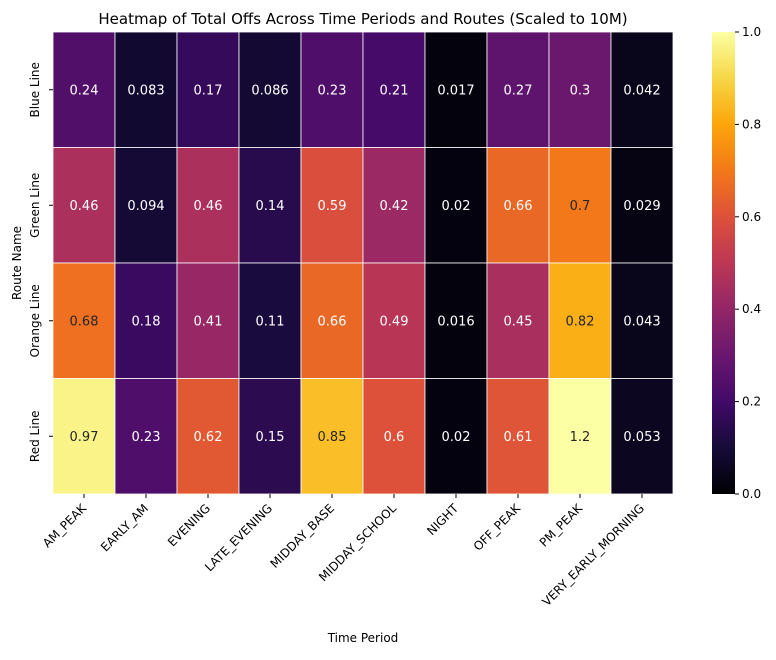  What do you see at coordinates (594, 555) in the screenshot?
I see `x-tick-label: VERY_EARLY_MORNING` at bounding box center [594, 555].